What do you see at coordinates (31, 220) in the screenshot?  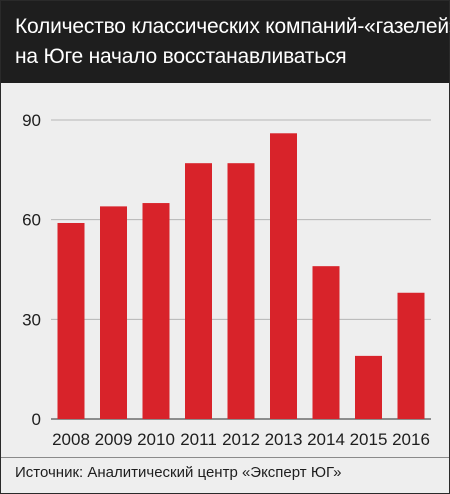 I see `y-tick-label: 60` at bounding box center [31, 220].